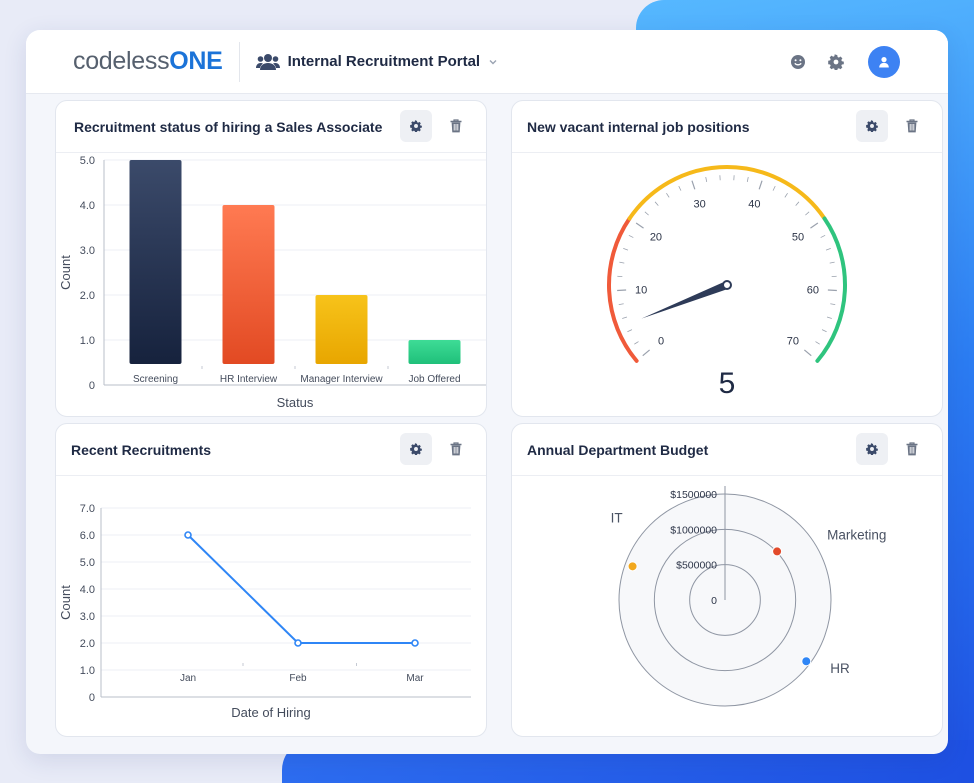  Describe the element at coordinates (87, 563) in the screenshot. I see `y-tick-label: 5.0` at that location.